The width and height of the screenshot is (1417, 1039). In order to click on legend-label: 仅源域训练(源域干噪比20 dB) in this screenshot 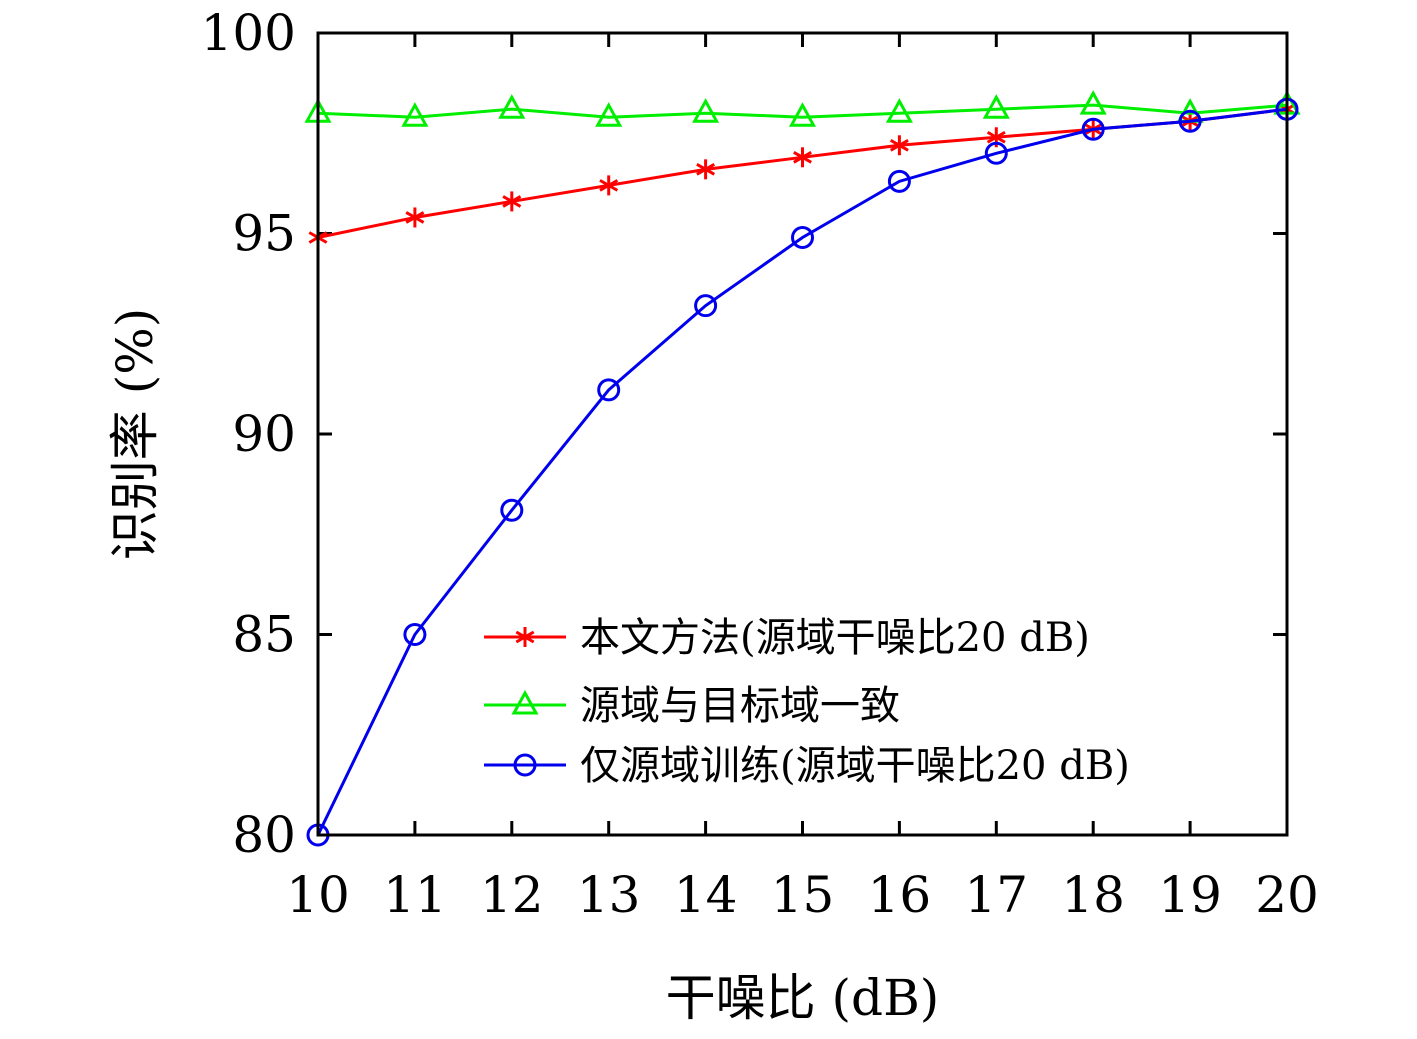, I will do `click(855, 766)`.